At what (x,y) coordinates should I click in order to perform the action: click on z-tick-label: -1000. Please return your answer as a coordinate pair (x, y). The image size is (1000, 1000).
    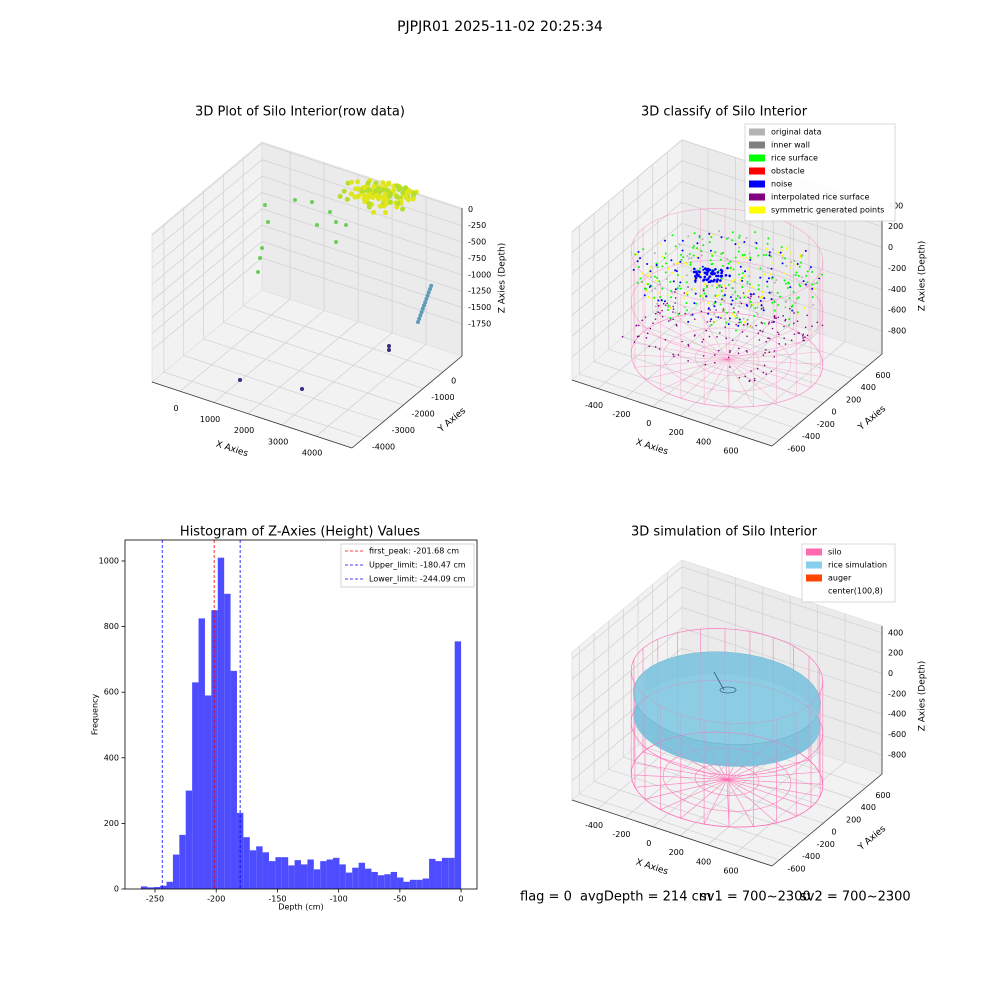
    Looking at the image, I should click on (479, 274).